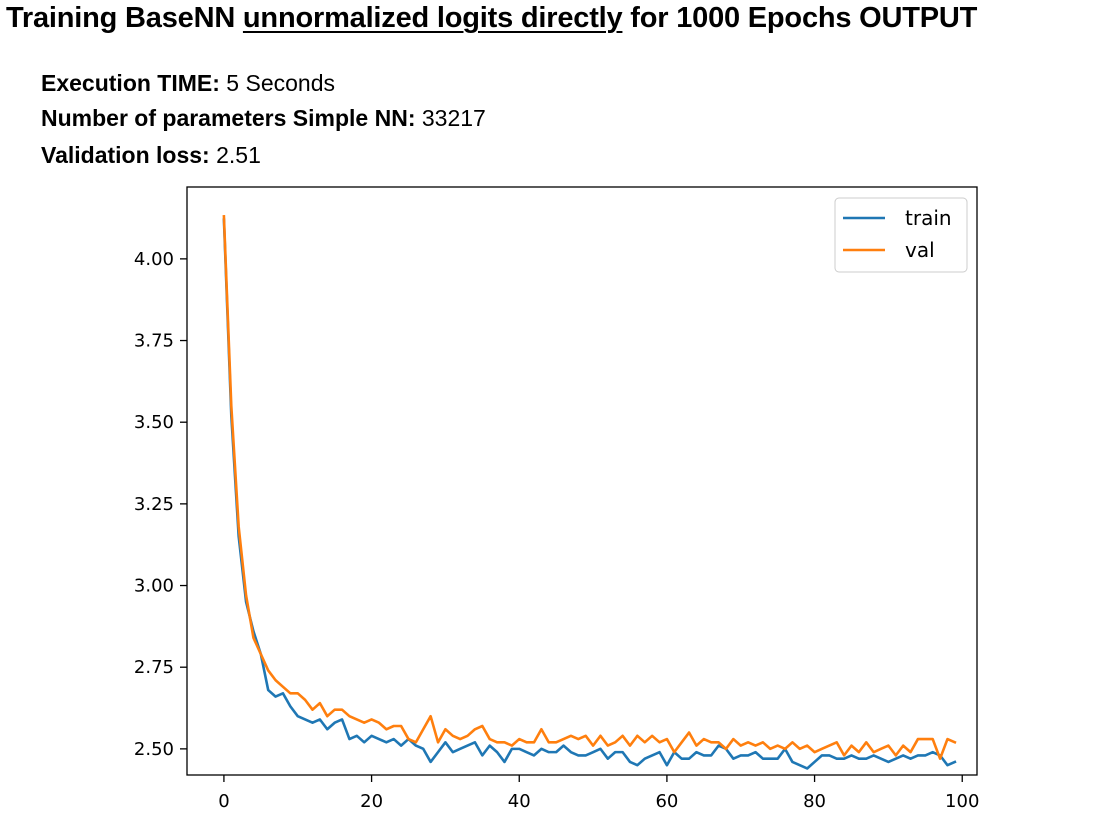  Describe the element at coordinates (814, 801) in the screenshot. I see `x-tick-label: 80` at that location.